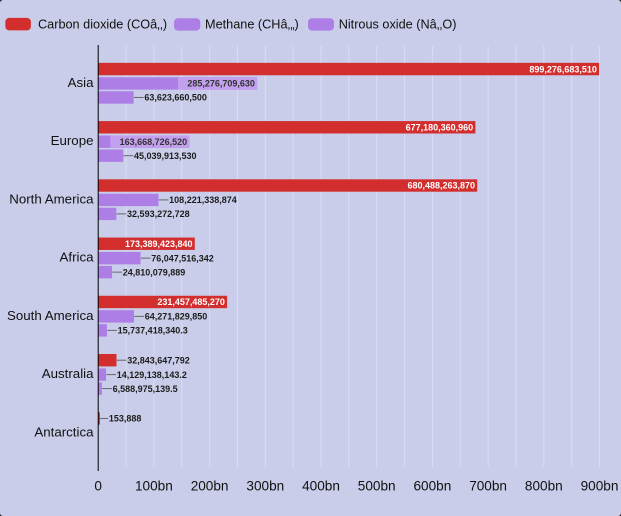 The image size is (621, 516). What do you see at coordinates (98, 485) in the screenshot?
I see `svg-text: 0` at bounding box center [98, 485].